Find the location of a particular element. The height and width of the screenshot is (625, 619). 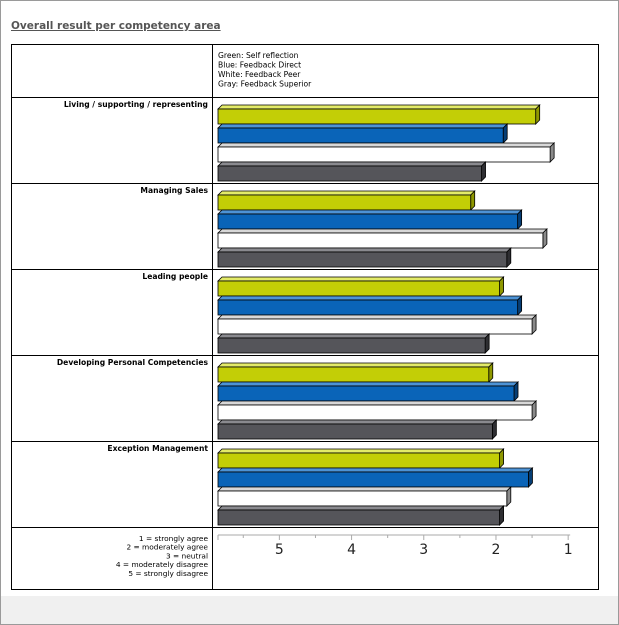

x-tick-label: 5 is located at coordinates (279, 550).